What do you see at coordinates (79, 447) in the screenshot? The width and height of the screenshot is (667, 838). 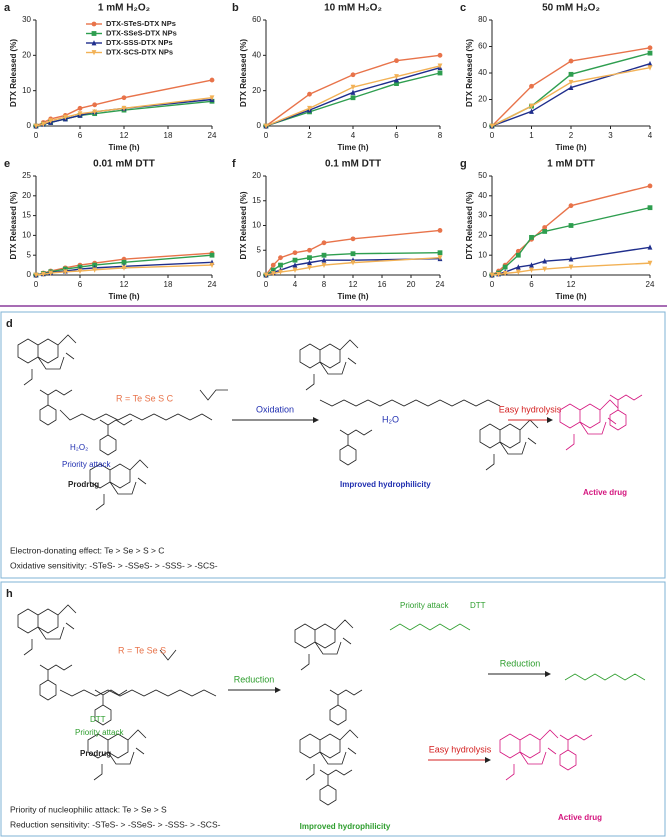 I see `reagent: H₂O₂` at bounding box center [79, 447].